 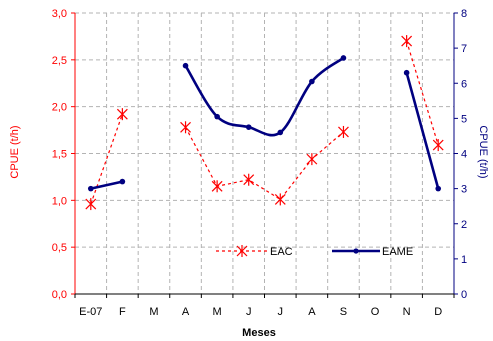 What do you see at coordinates (464, 14) in the screenshot?
I see `right-tick-label: 8` at bounding box center [464, 14].